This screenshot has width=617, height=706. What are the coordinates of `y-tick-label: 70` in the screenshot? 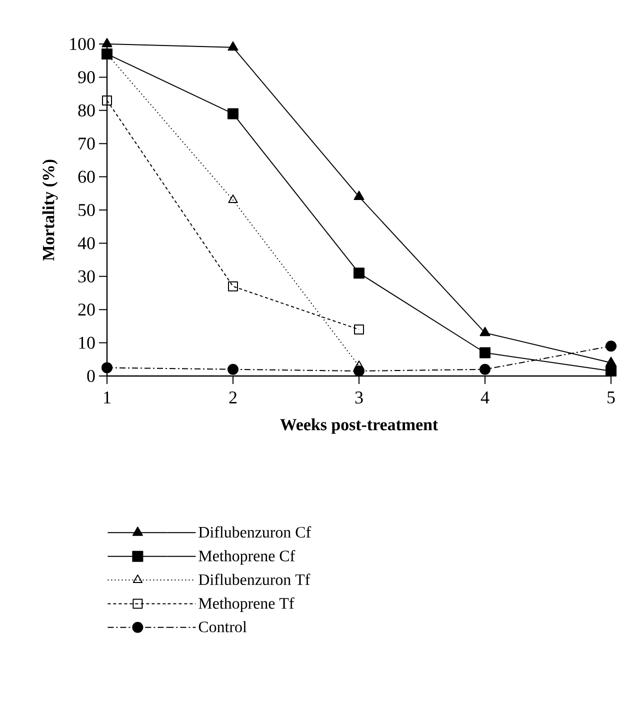 It's located at (86, 144).